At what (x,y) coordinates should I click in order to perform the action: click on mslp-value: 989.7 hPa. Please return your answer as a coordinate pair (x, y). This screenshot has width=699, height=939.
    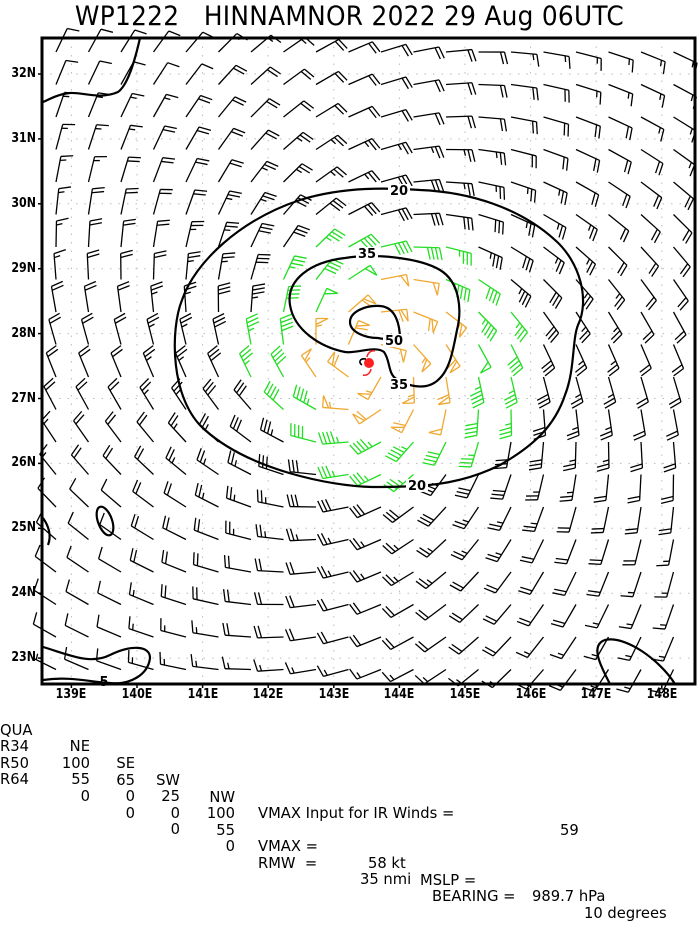
    Looking at the image, I should click on (568, 896).